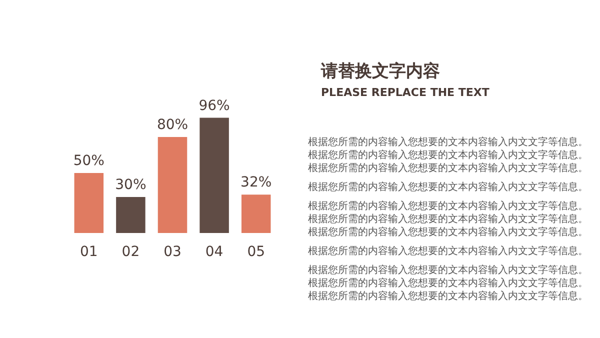 The height and width of the screenshot is (338, 600). I want to click on x-tick-label: 04, so click(214, 252).